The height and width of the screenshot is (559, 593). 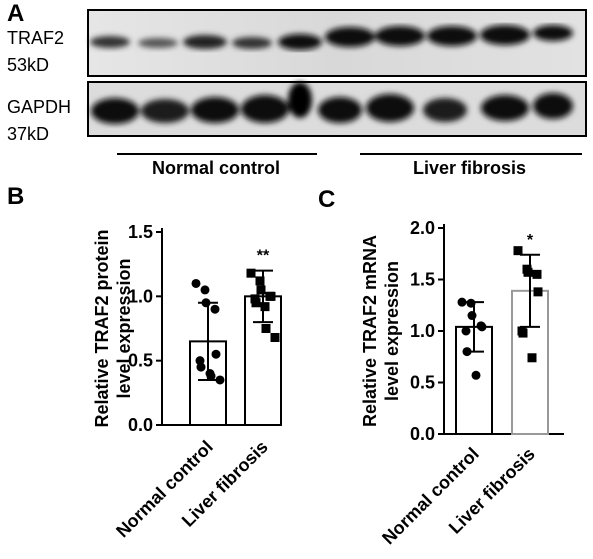 I want to click on traf2-blot, so click(x=337, y=43).